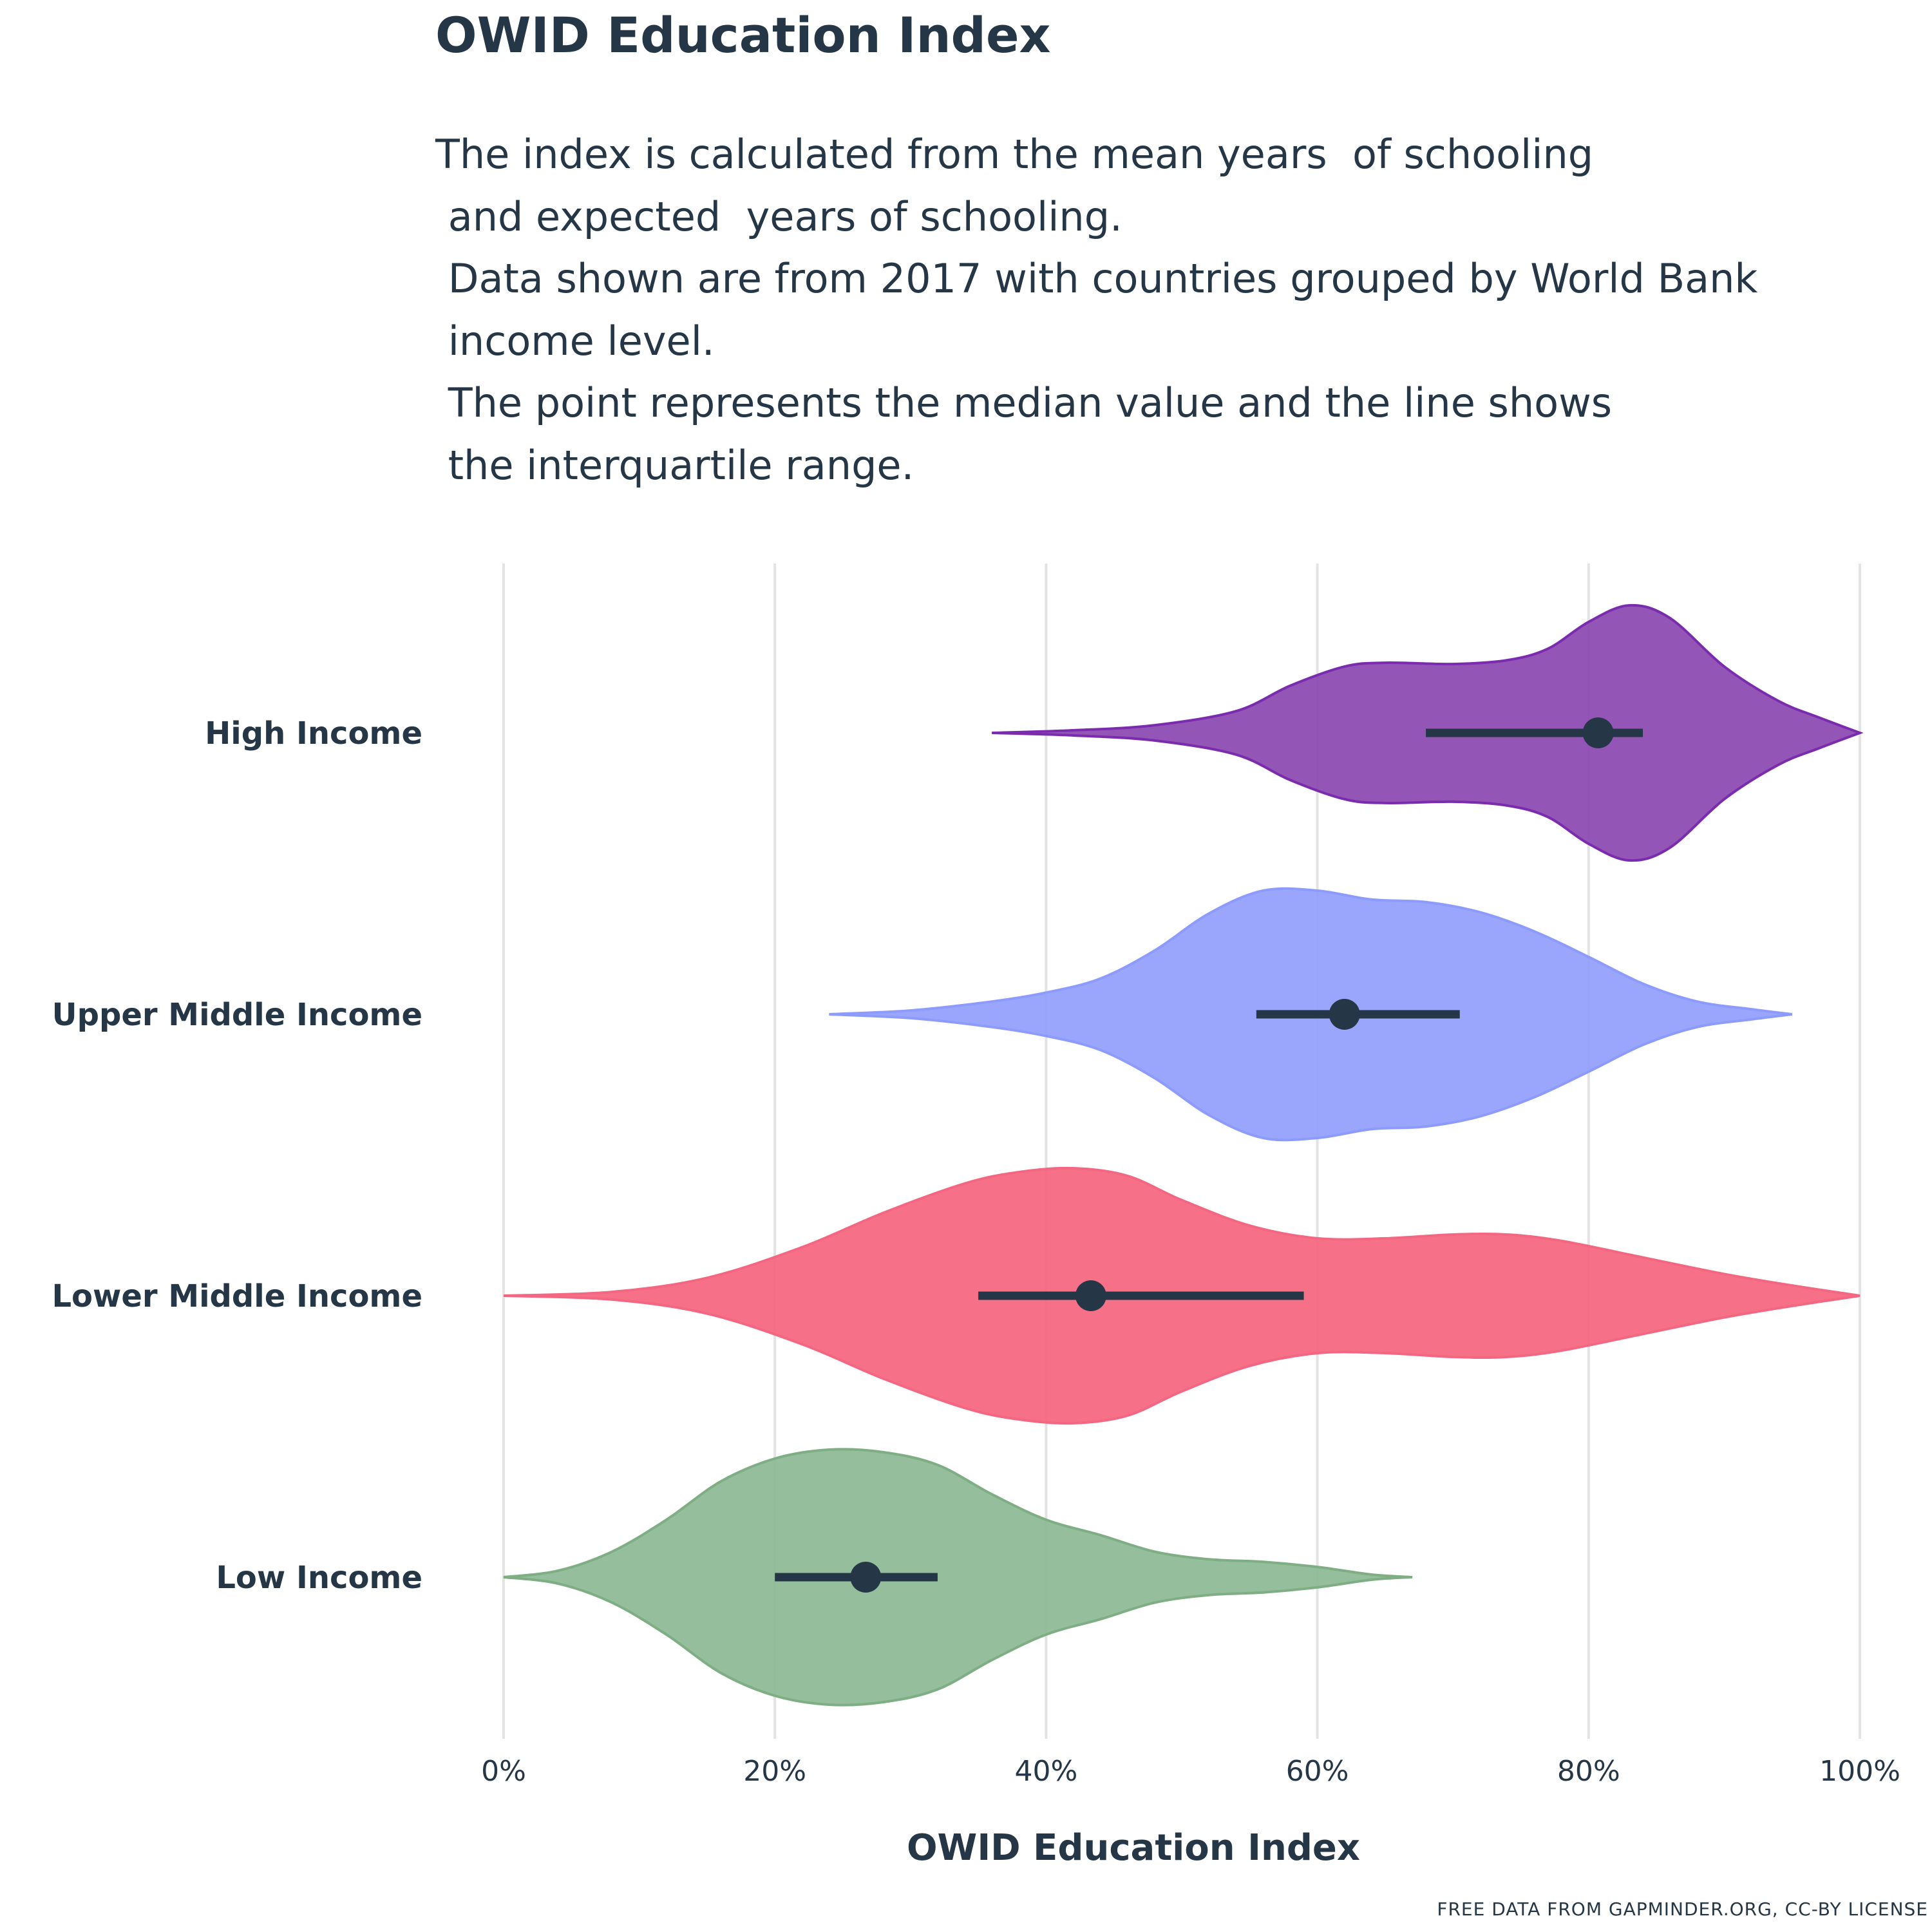  I want to click on violin-low-income, so click(958, 1578).